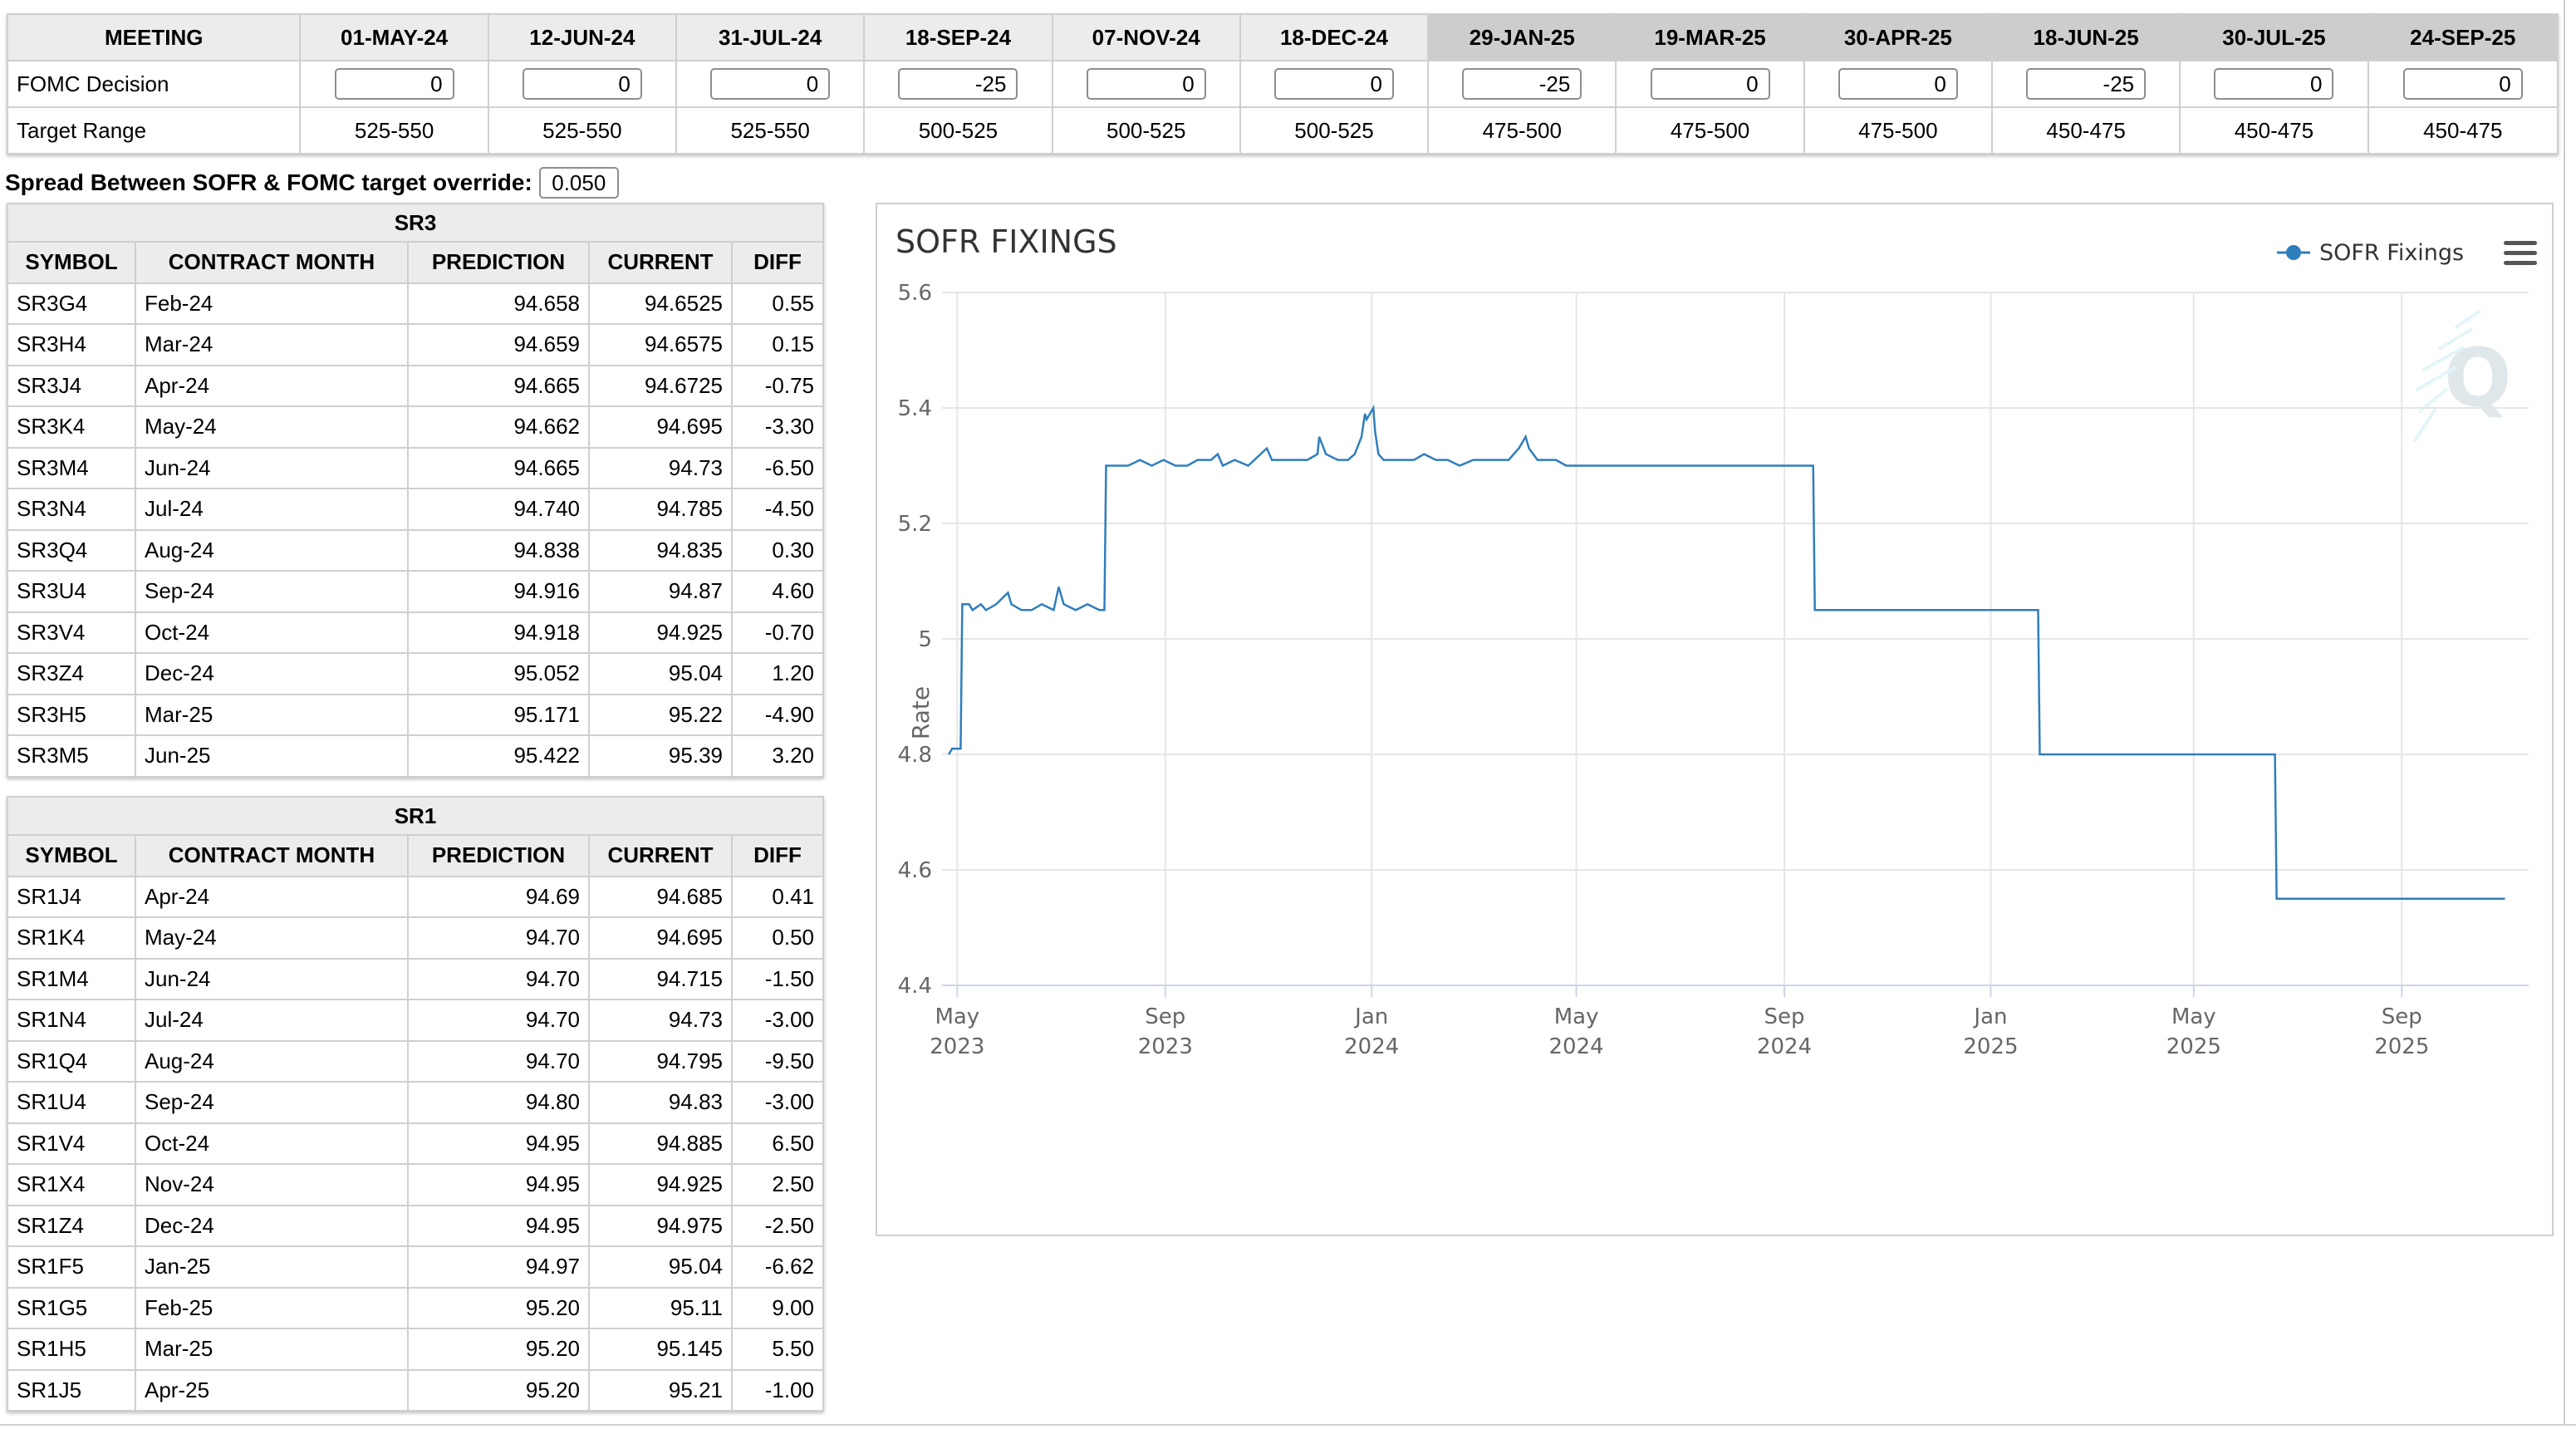 This screenshot has width=2576, height=1434. Describe the element at coordinates (71, 1020) in the screenshot. I see `symbol-cell: SR1N4` at that location.